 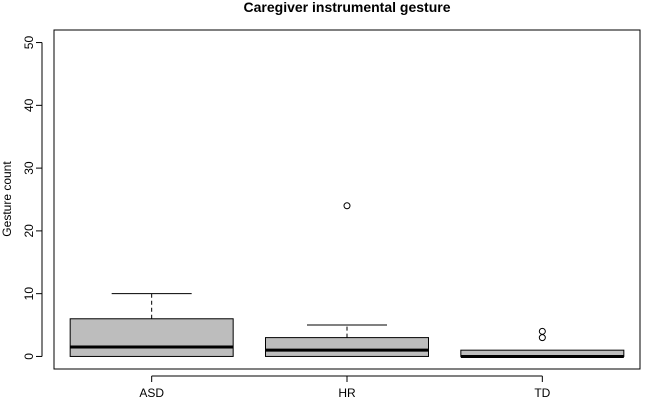 What do you see at coordinates (151, 393) in the screenshot?
I see `x-tick-label: ASD` at bounding box center [151, 393].